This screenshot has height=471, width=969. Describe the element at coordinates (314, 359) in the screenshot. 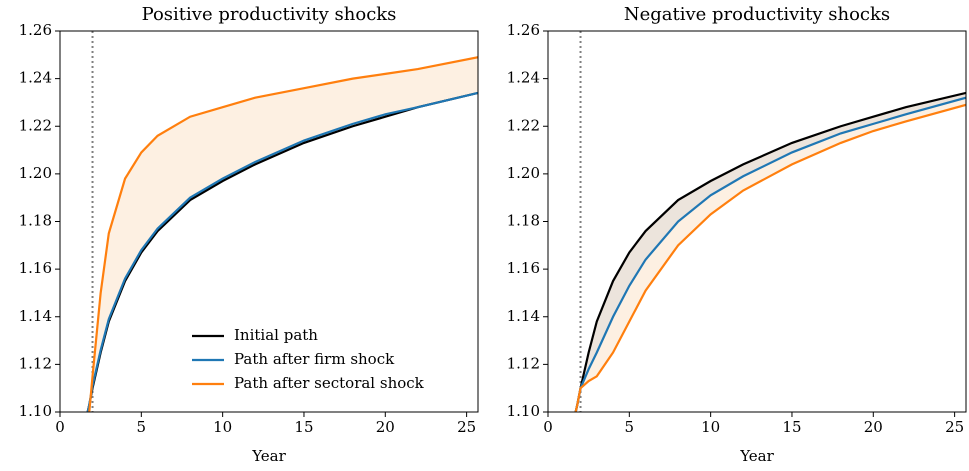

I see `legend-label: Path after firm shock` at that location.